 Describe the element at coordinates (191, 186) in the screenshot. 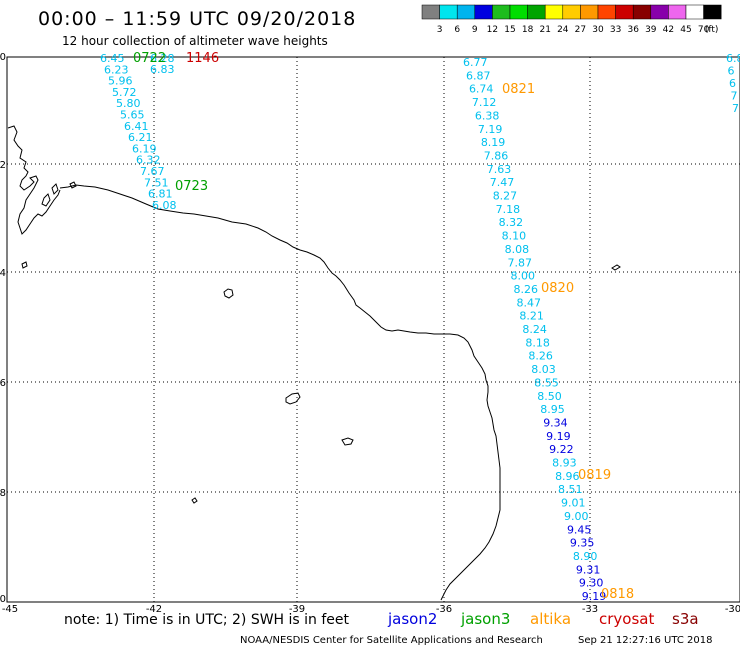

I see `pass-time-label: 0723` at that location.